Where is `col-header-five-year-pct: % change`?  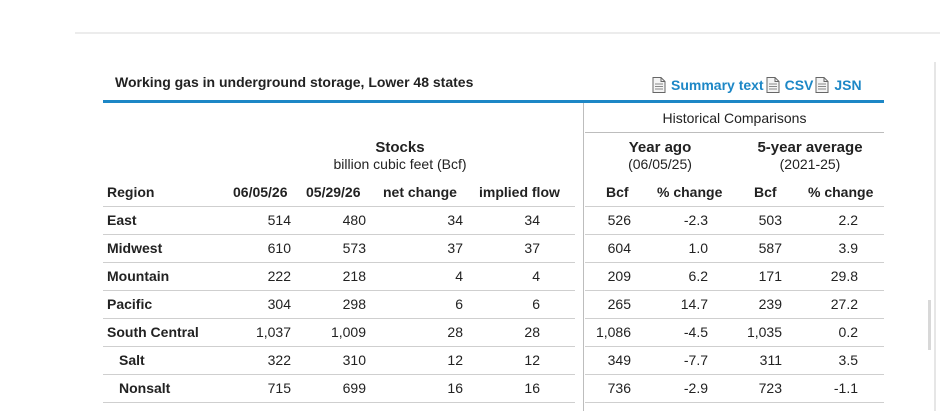 col-header-five-year-pct: % change is located at coordinates (841, 192).